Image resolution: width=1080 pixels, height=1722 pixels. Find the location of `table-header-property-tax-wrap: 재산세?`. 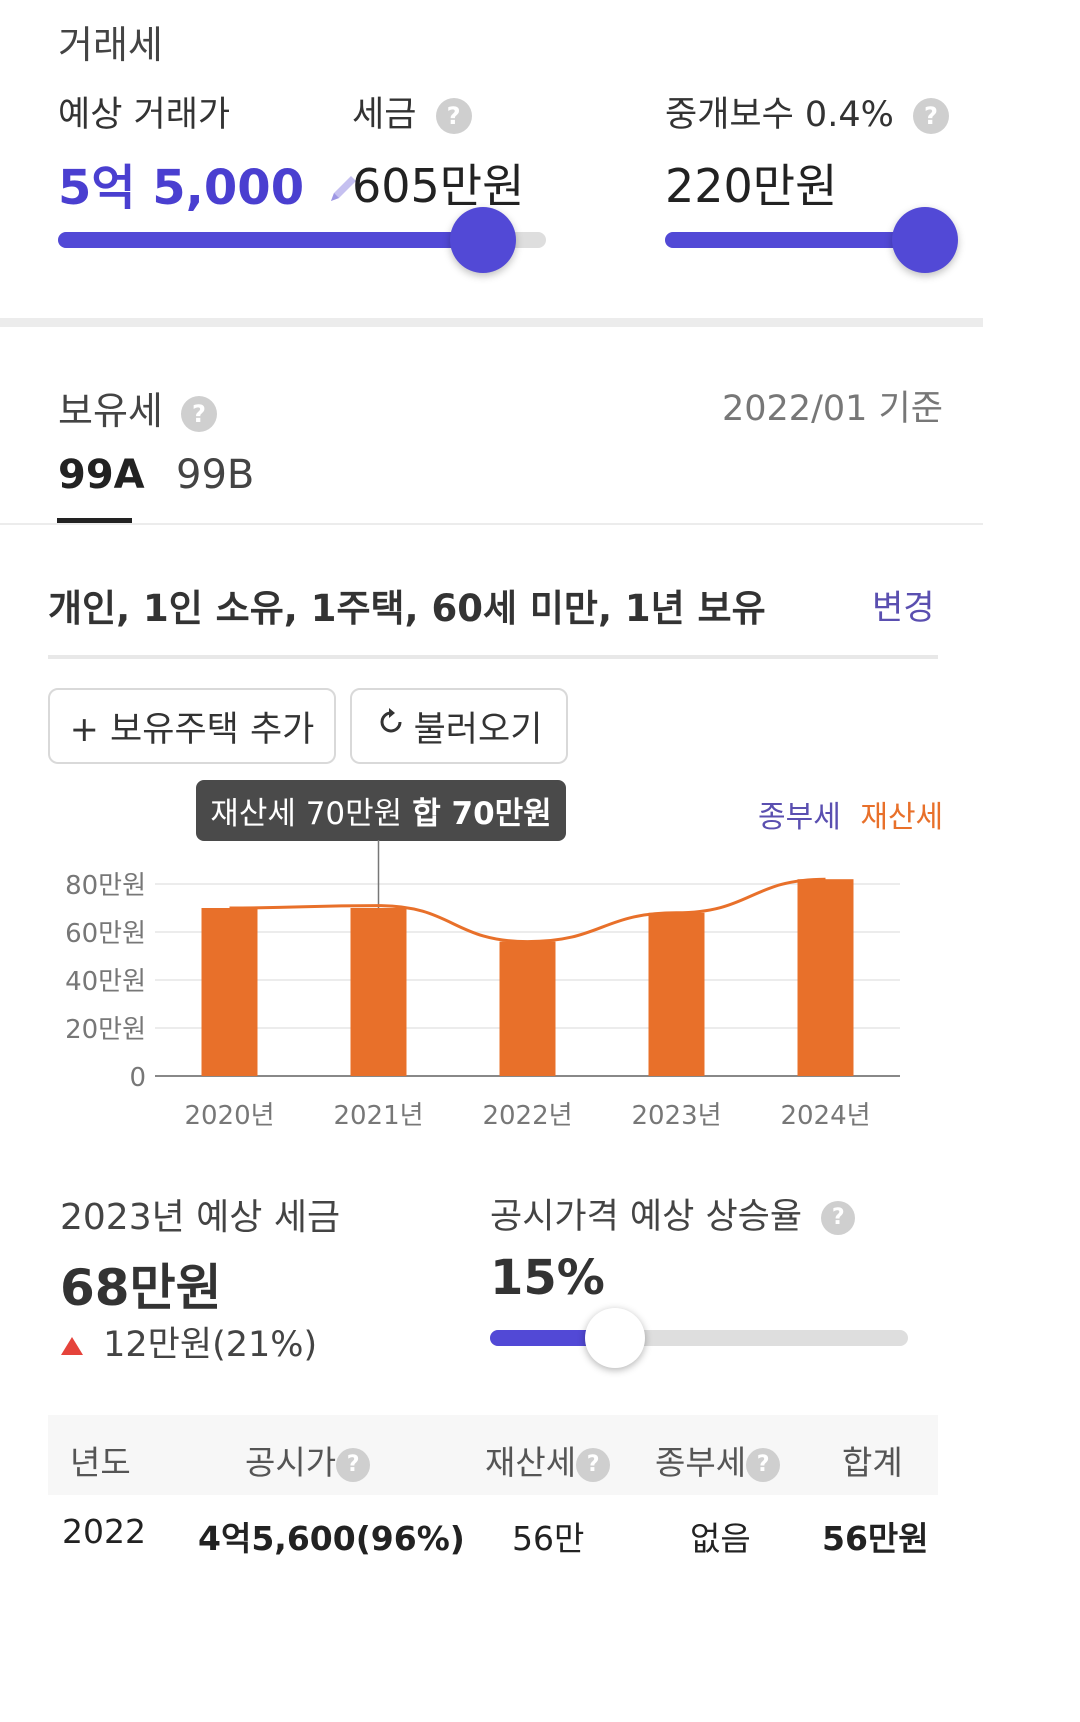

table-header-property-tax-wrap: 재산세? is located at coordinates (548, 1460).